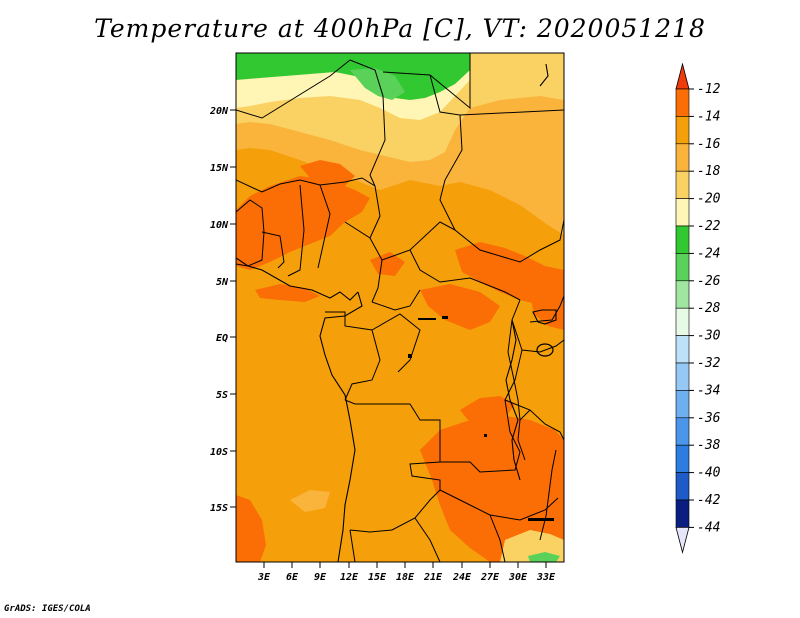 The width and height of the screenshot is (800, 618). Describe the element at coordinates (310, 501) in the screenshot. I see `field-patch-atlantic-light` at that location.